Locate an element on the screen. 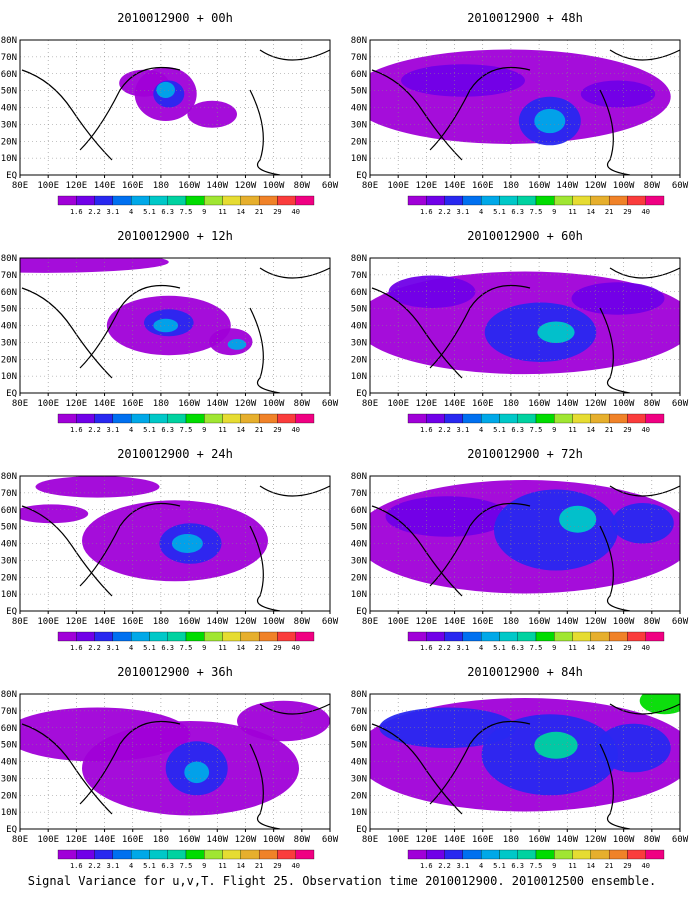 The image size is (700, 900). colorbar-label: 21 is located at coordinates (259, 430).